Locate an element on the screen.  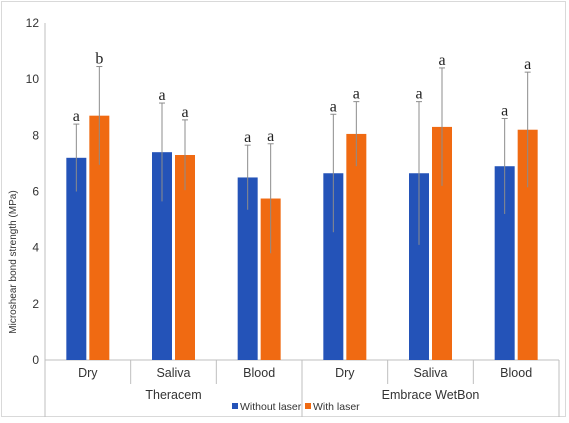
x-group-label: Embrace WetBon is located at coordinates (431, 395).